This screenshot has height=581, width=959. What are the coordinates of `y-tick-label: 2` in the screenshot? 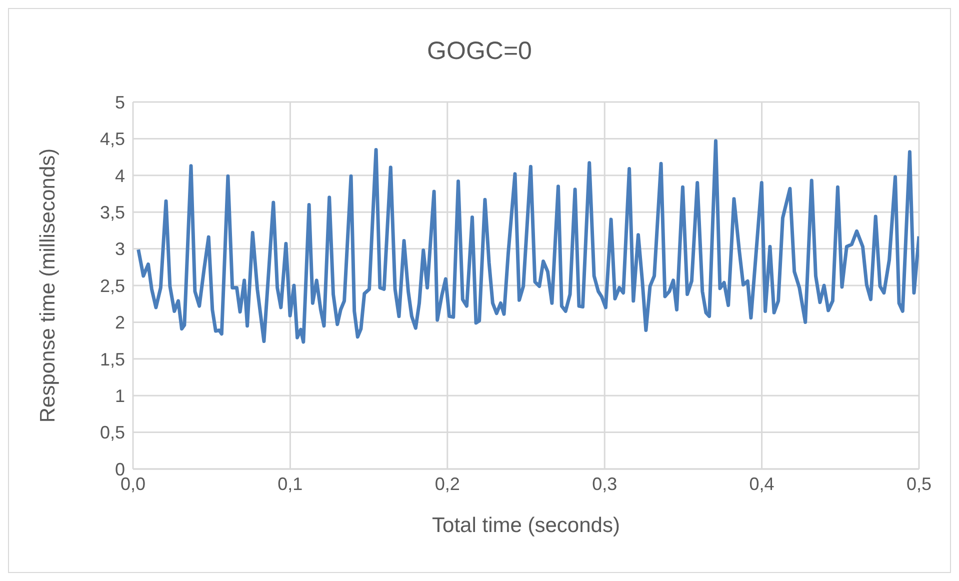 It's located at (119, 322).